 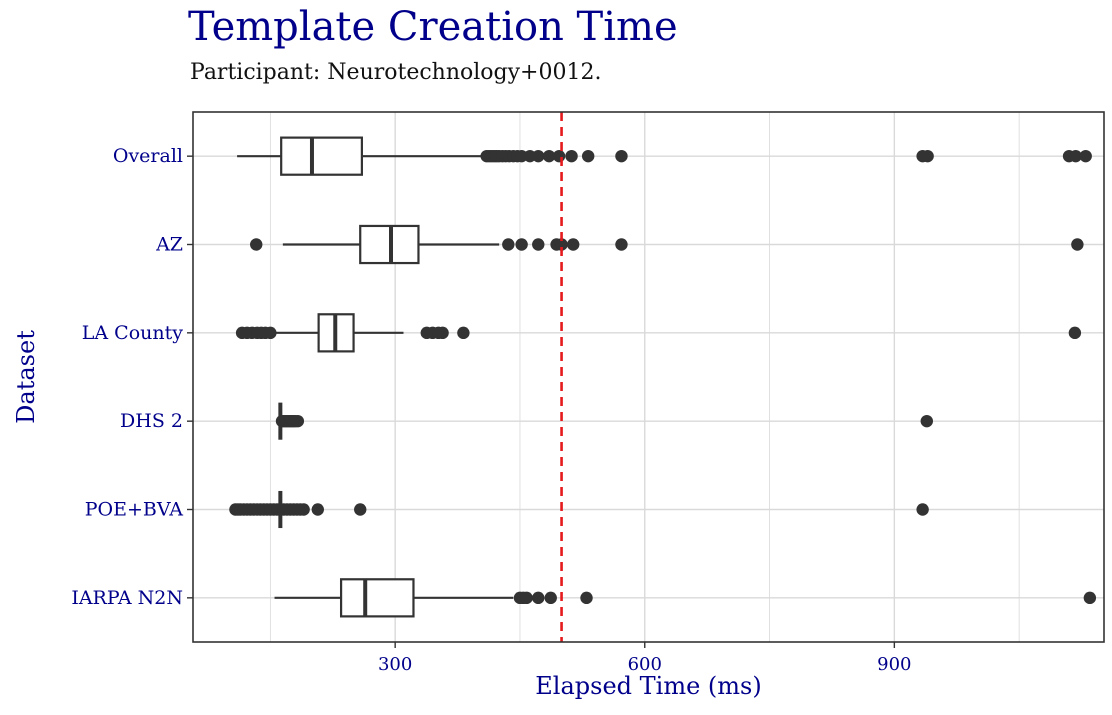 What do you see at coordinates (169, 245) in the screenshot?
I see `y-tick-label: AZ` at bounding box center [169, 245].